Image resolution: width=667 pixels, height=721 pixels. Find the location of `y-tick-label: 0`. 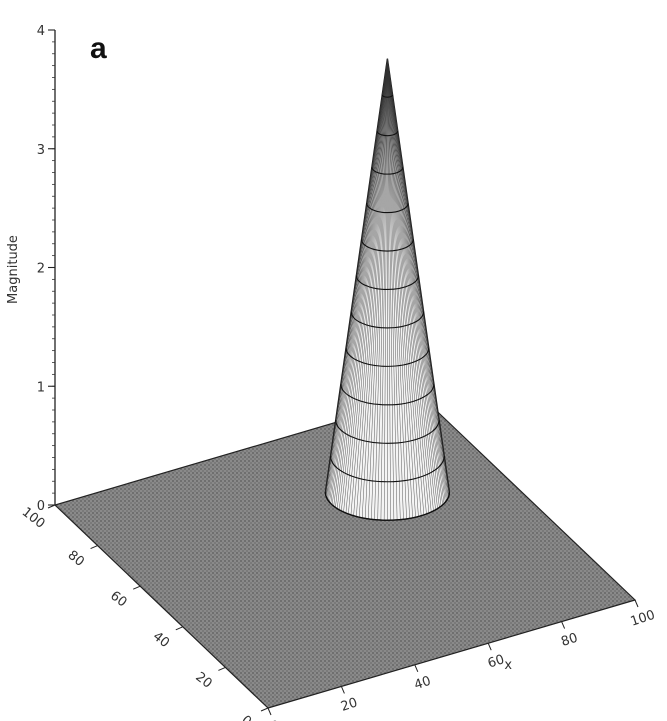

y-tick-label: 0 is located at coordinates (246, 717).